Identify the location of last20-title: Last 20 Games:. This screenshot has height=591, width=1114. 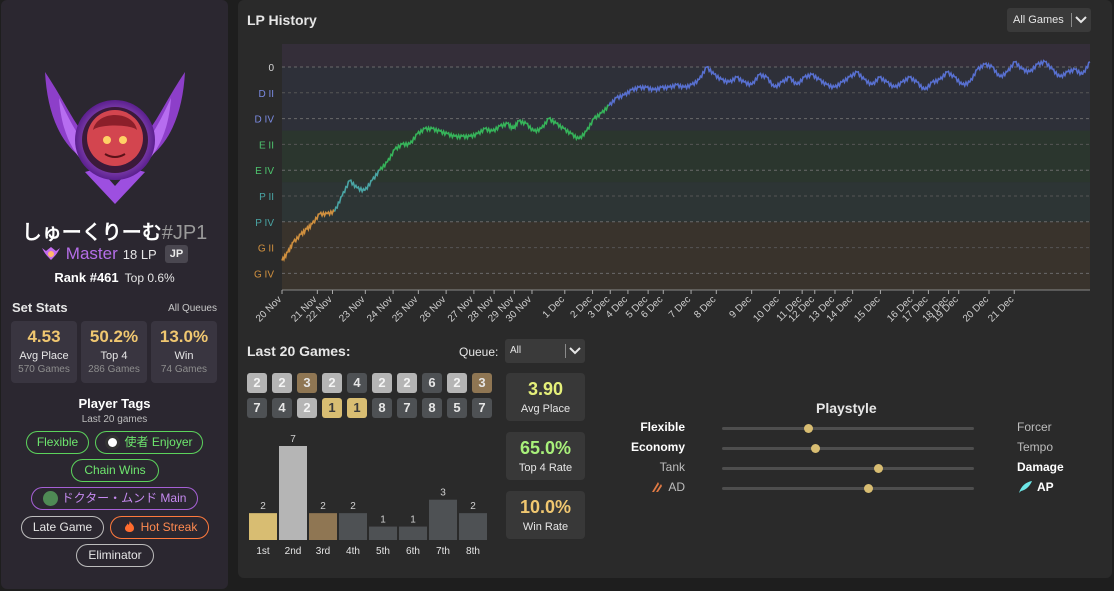
(299, 351).